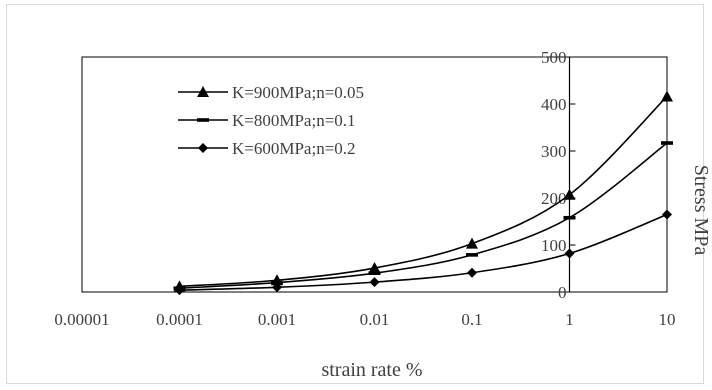 The height and width of the screenshot is (390, 712). What do you see at coordinates (554, 57) in the screenshot?
I see `y-tick-label: 500` at bounding box center [554, 57].